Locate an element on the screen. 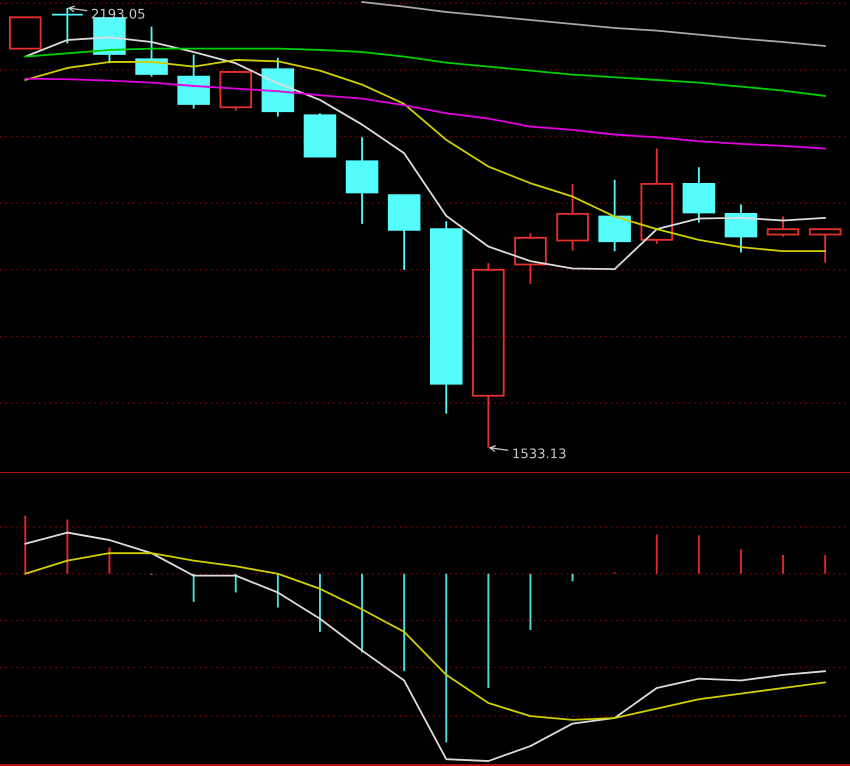  annotation: 2193.05 is located at coordinates (118, 13).